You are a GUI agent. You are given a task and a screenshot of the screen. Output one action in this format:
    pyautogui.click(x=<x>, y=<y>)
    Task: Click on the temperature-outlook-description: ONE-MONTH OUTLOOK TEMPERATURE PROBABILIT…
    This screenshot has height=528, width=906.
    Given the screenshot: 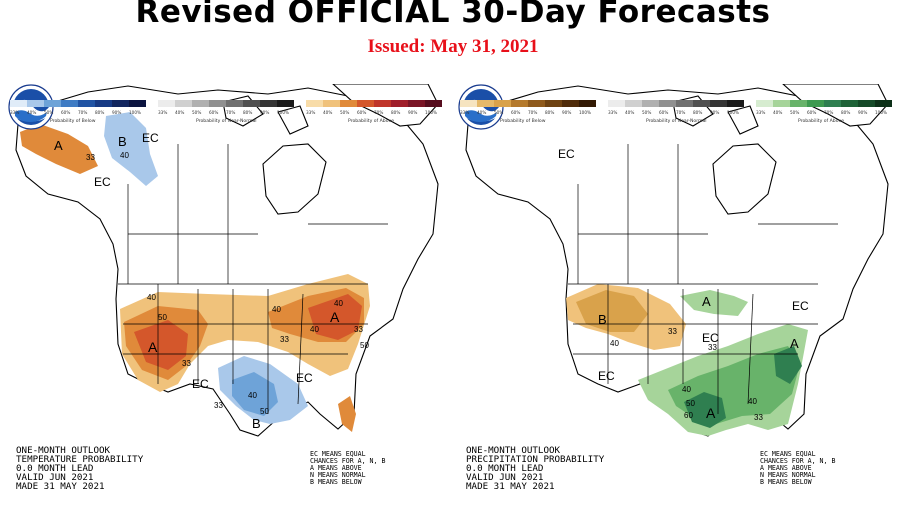 What is the action you would take?
    pyautogui.click(x=79, y=468)
    